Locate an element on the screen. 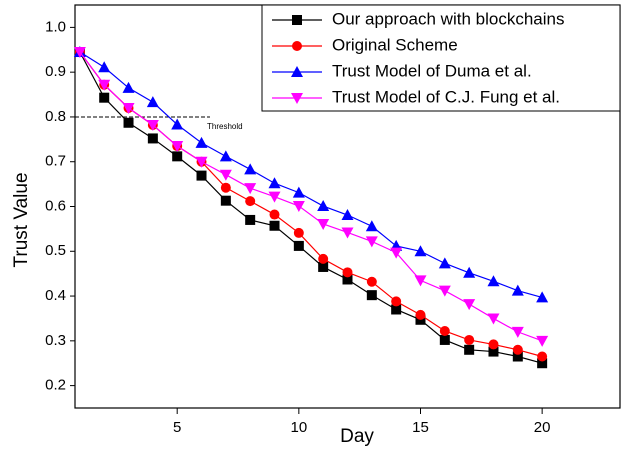 This screenshot has width=633, height=450. y-tick-label: 0.4 is located at coordinates (55, 295).